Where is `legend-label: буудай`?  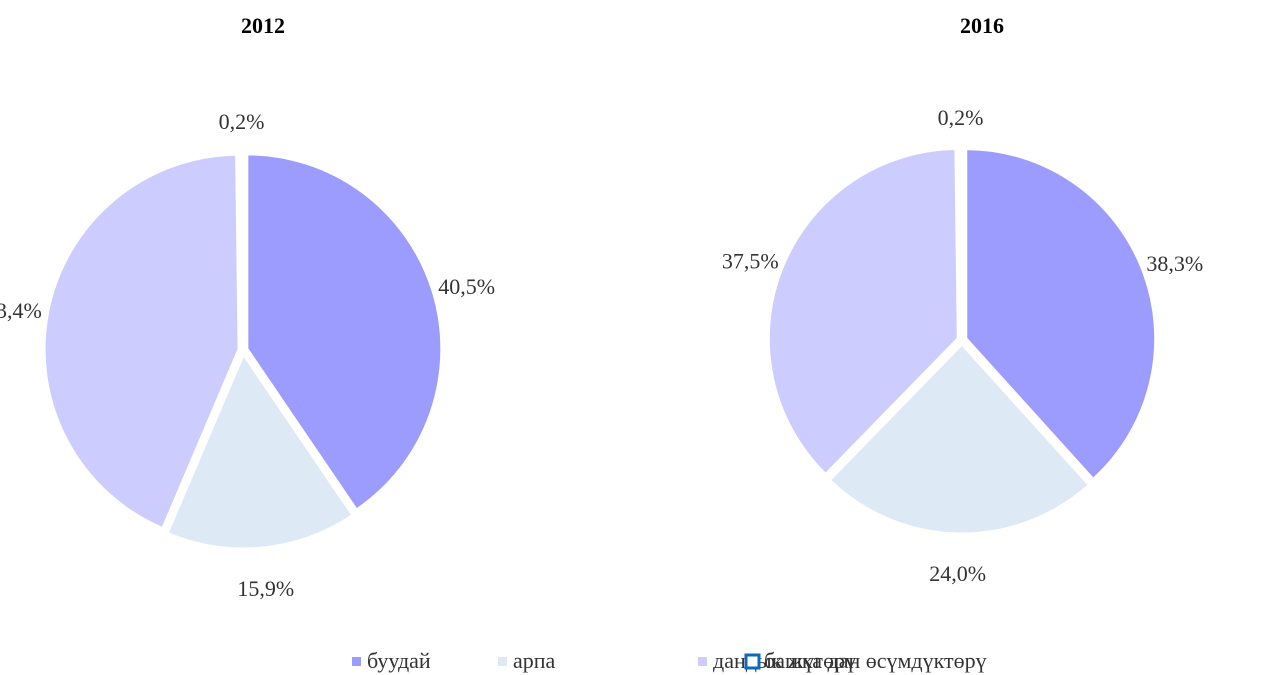 legend-label: буудай is located at coordinates (399, 660).